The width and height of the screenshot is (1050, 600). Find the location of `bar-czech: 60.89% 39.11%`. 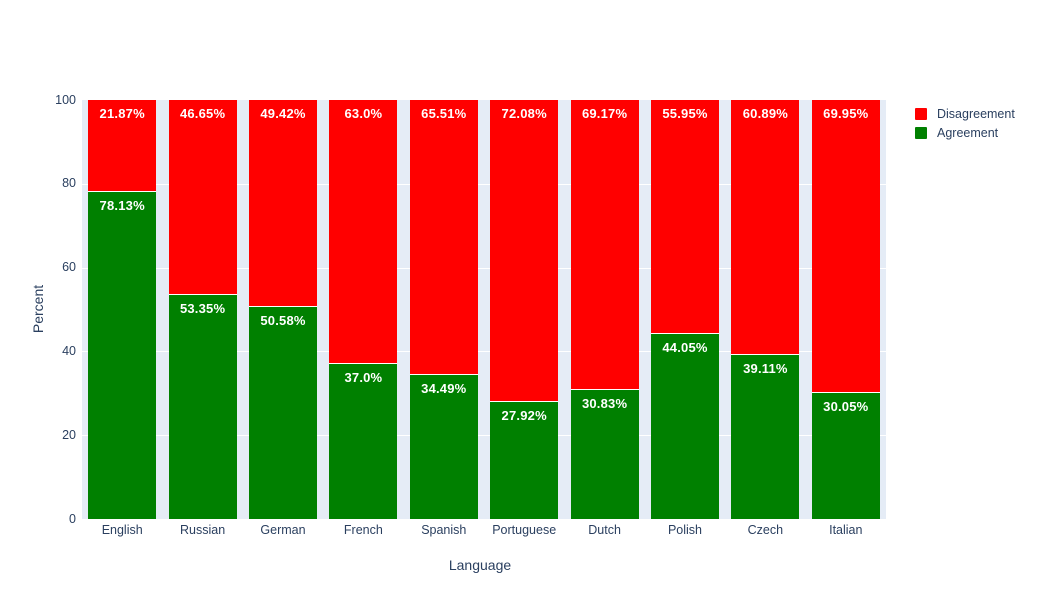

bar-czech: 60.89% 39.11% is located at coordinates (765, 309).